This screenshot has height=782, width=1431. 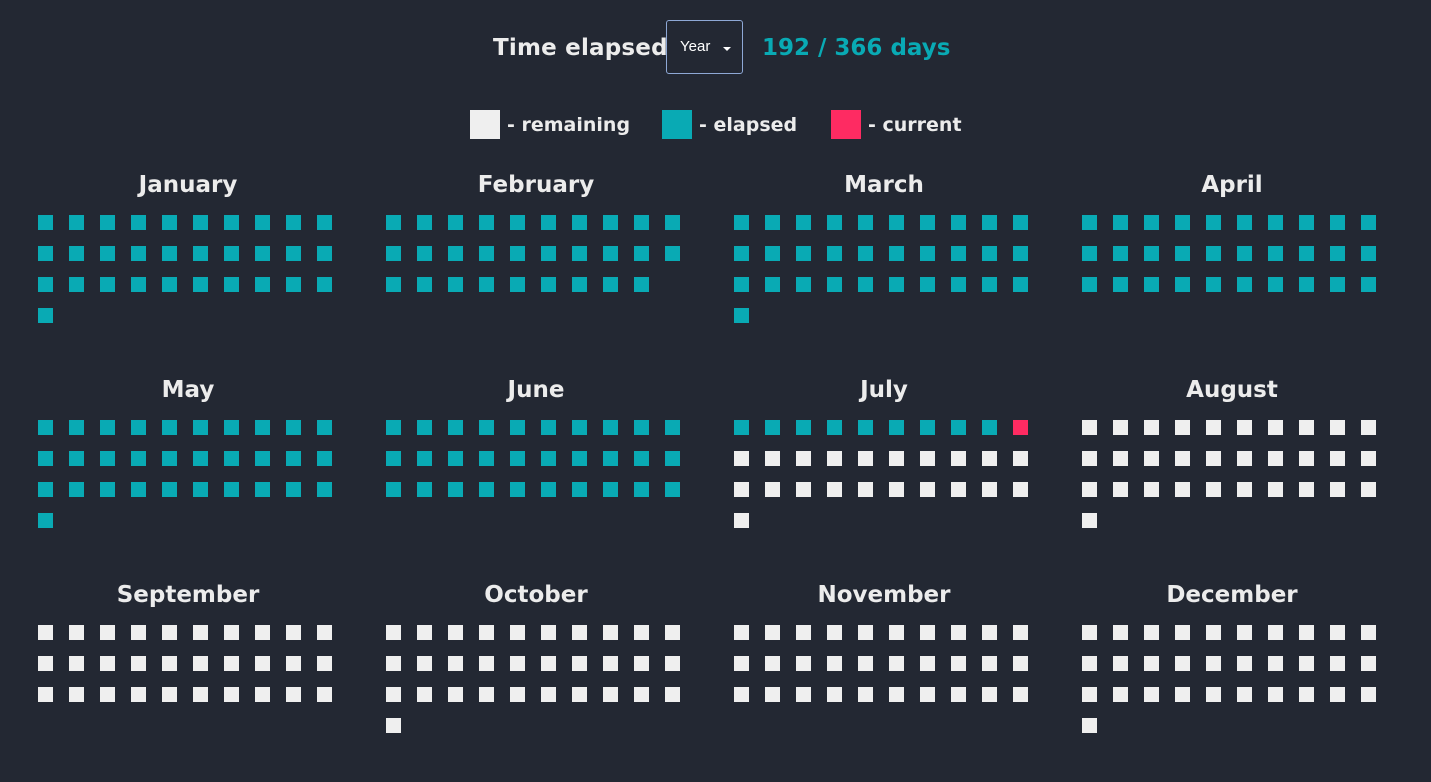 I want to click on month-march: March, so click(x=908, y=272).